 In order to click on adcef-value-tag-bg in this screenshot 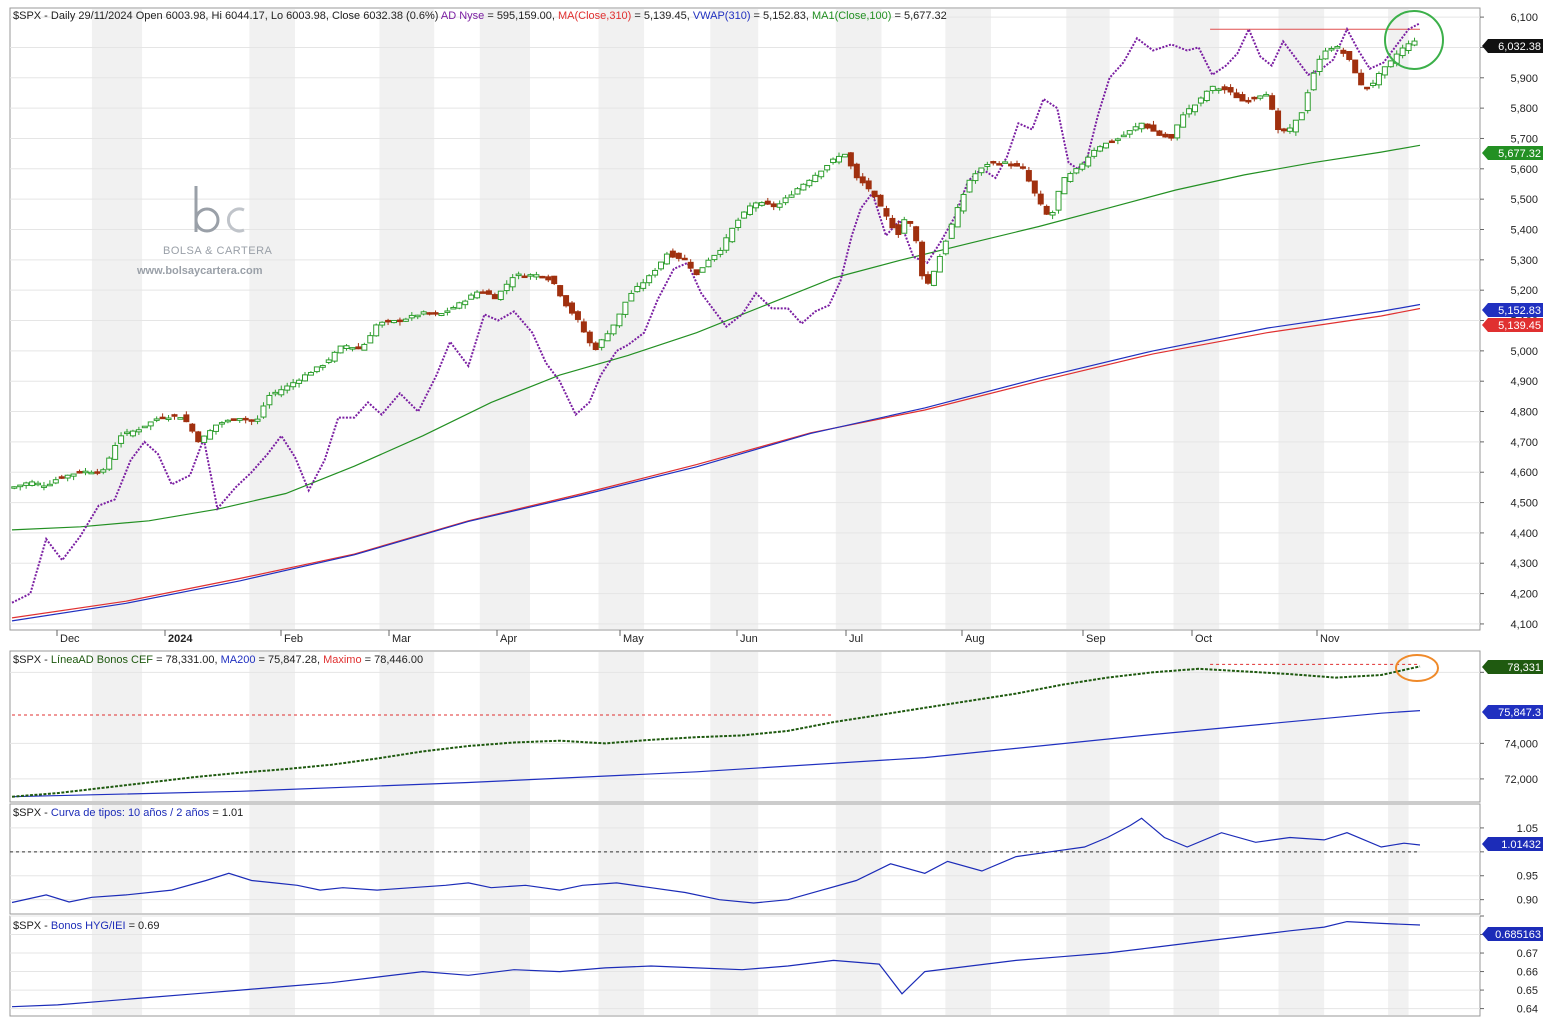, I will do `click(1515, 667)`.